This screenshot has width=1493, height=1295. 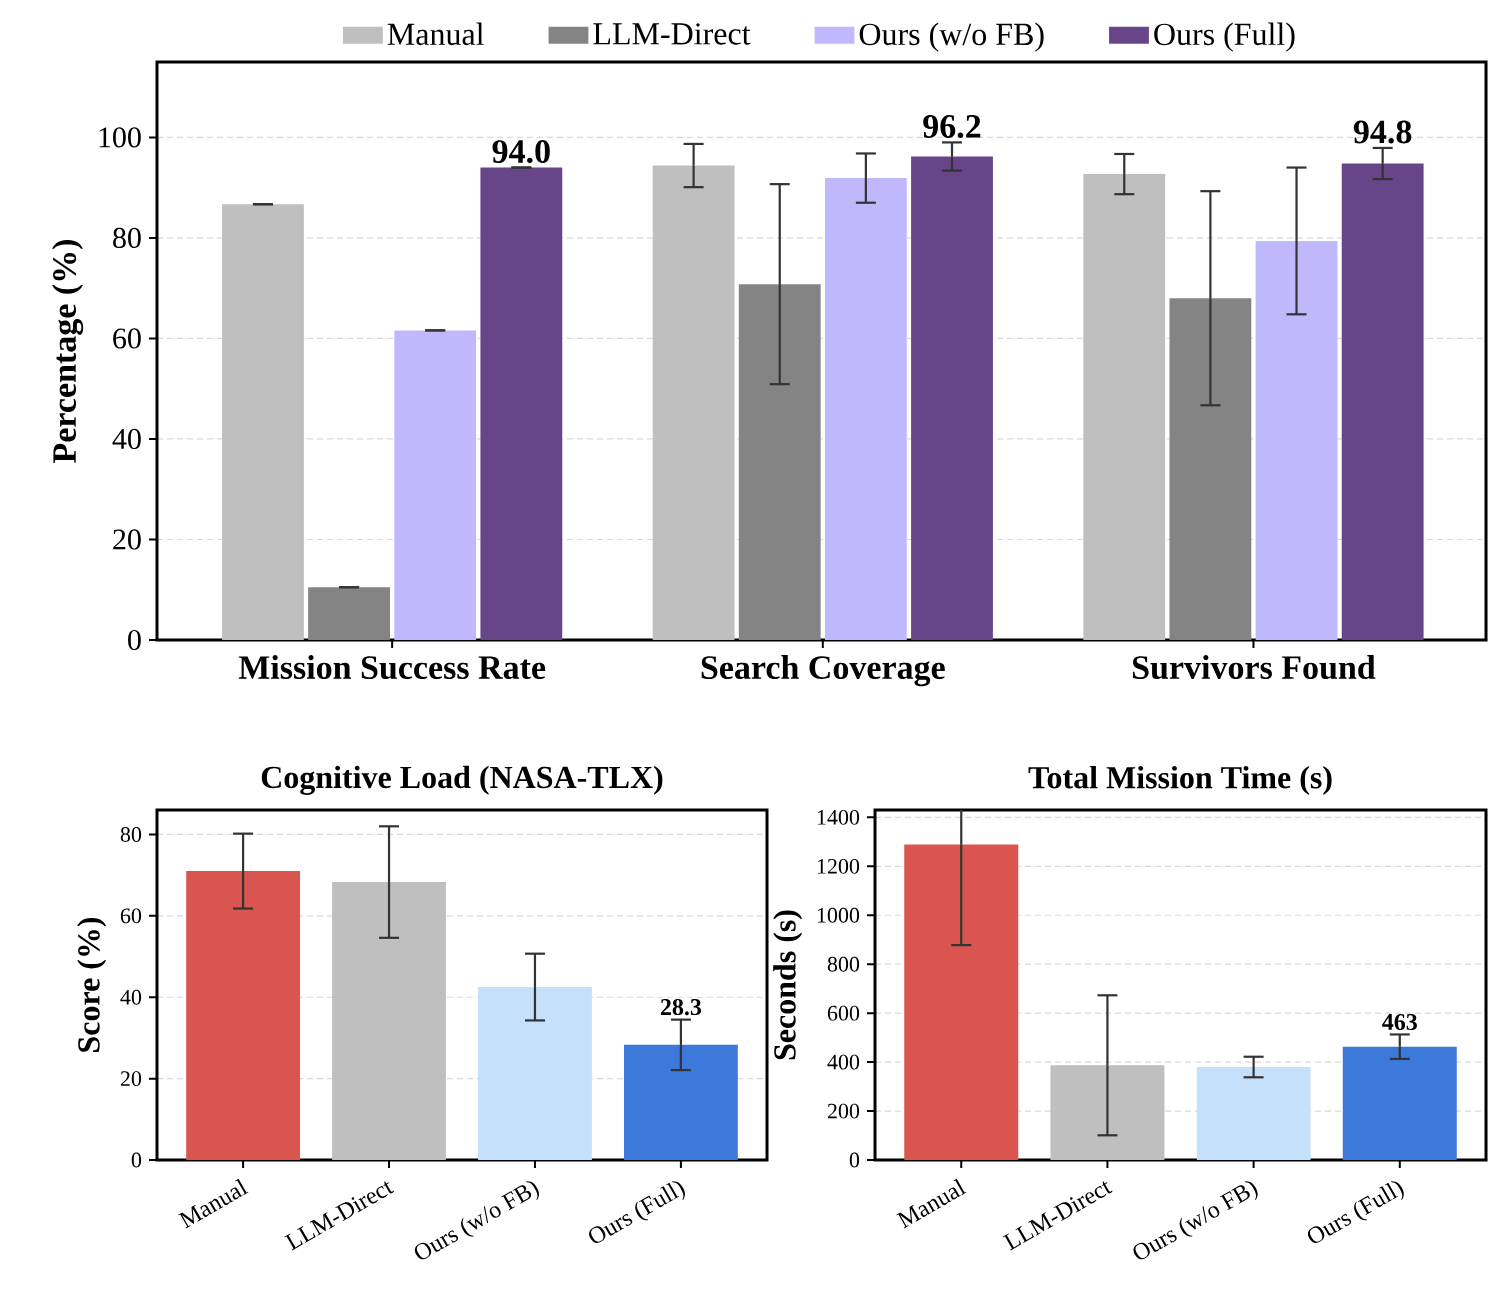 What do you see at coordinates (435, 34) in the screenshot?
I see `legend-label: Manual` at bounding box center [435, 34].